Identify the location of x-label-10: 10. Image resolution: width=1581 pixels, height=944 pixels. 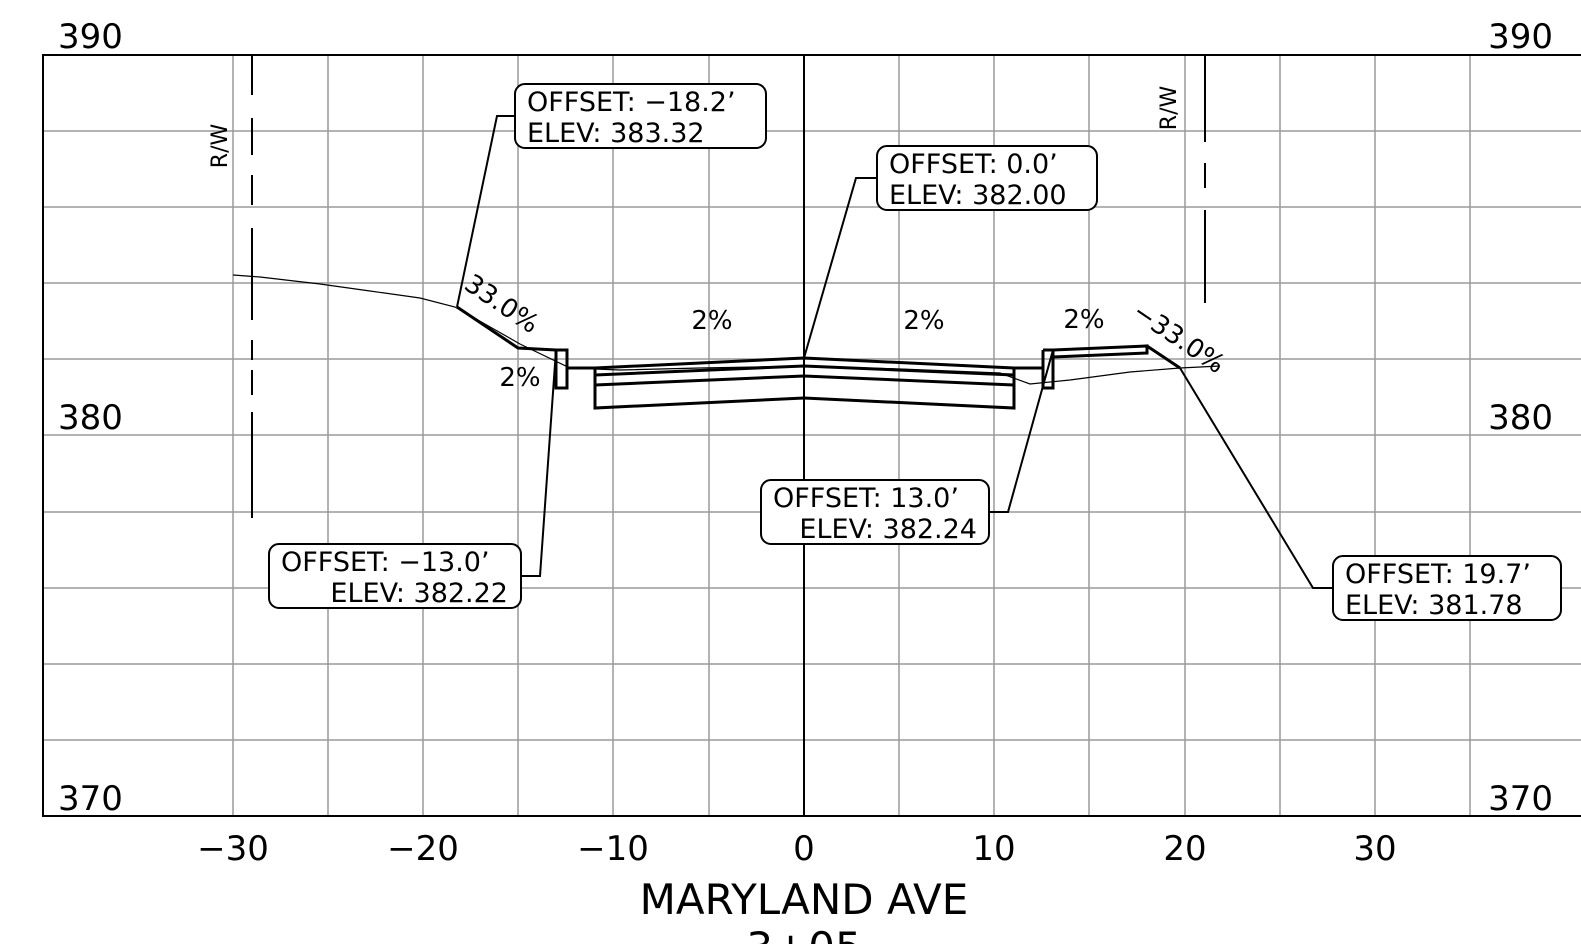
(993, 849).